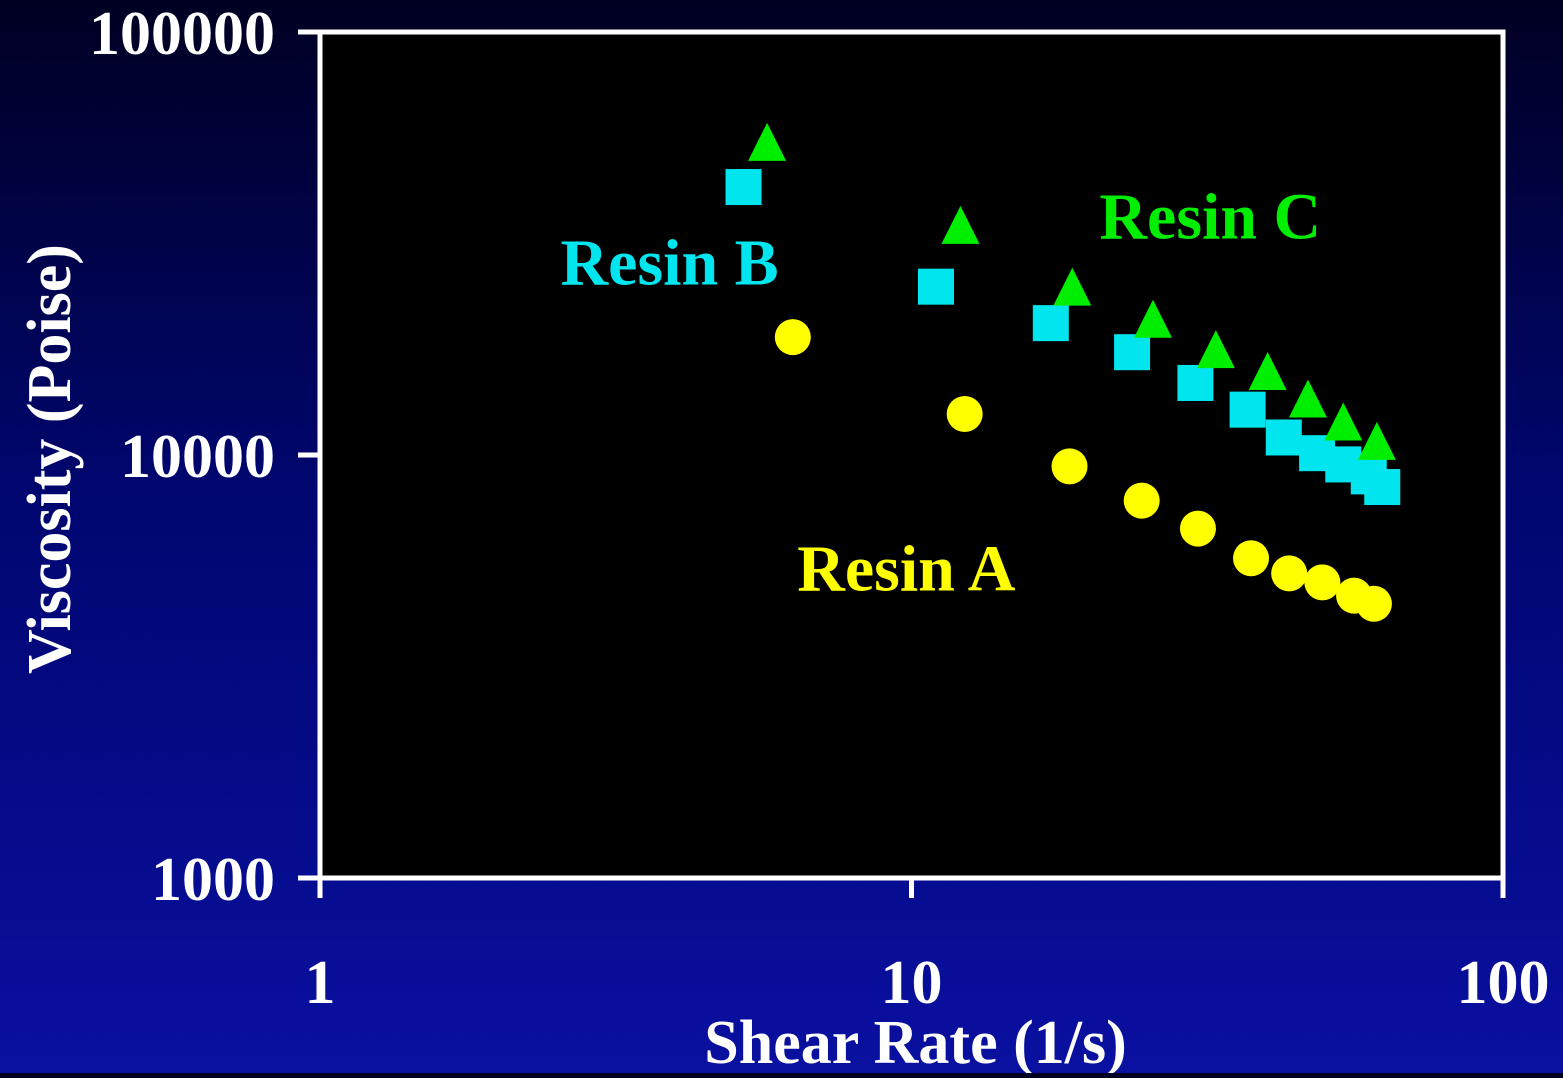 This screenshot has width=1563, height=1078. I want to click on x-tick-label: 10, so click(912, 983).